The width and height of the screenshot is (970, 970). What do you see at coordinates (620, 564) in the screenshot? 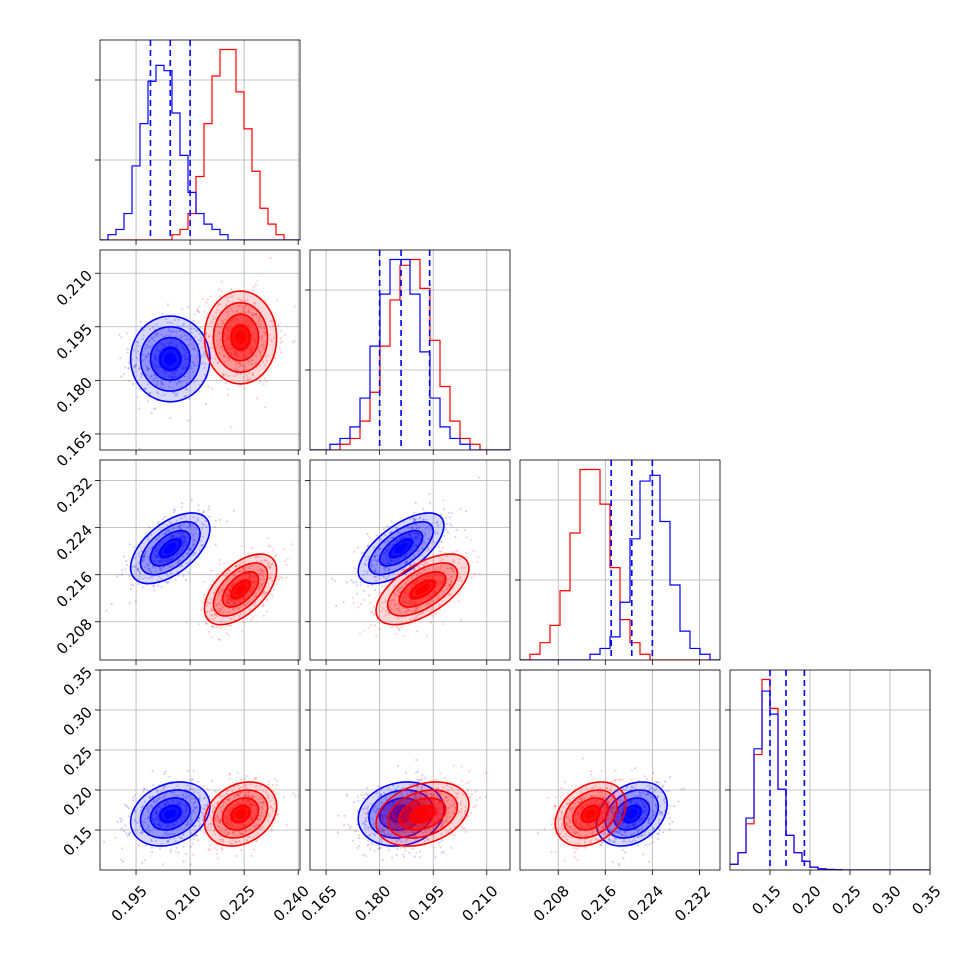
I see `hist-step-red` at bounding box center [620, 564].